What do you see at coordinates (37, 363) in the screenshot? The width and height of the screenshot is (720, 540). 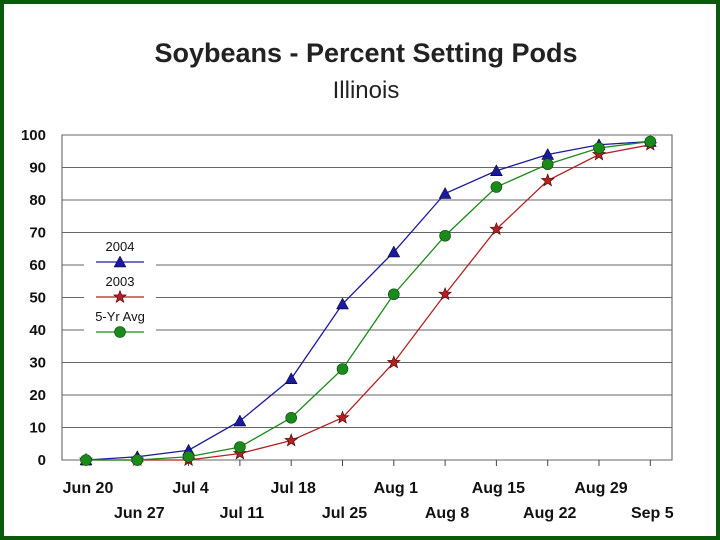 I see `y-tick-label: 30` at bounding box center [37, 363].